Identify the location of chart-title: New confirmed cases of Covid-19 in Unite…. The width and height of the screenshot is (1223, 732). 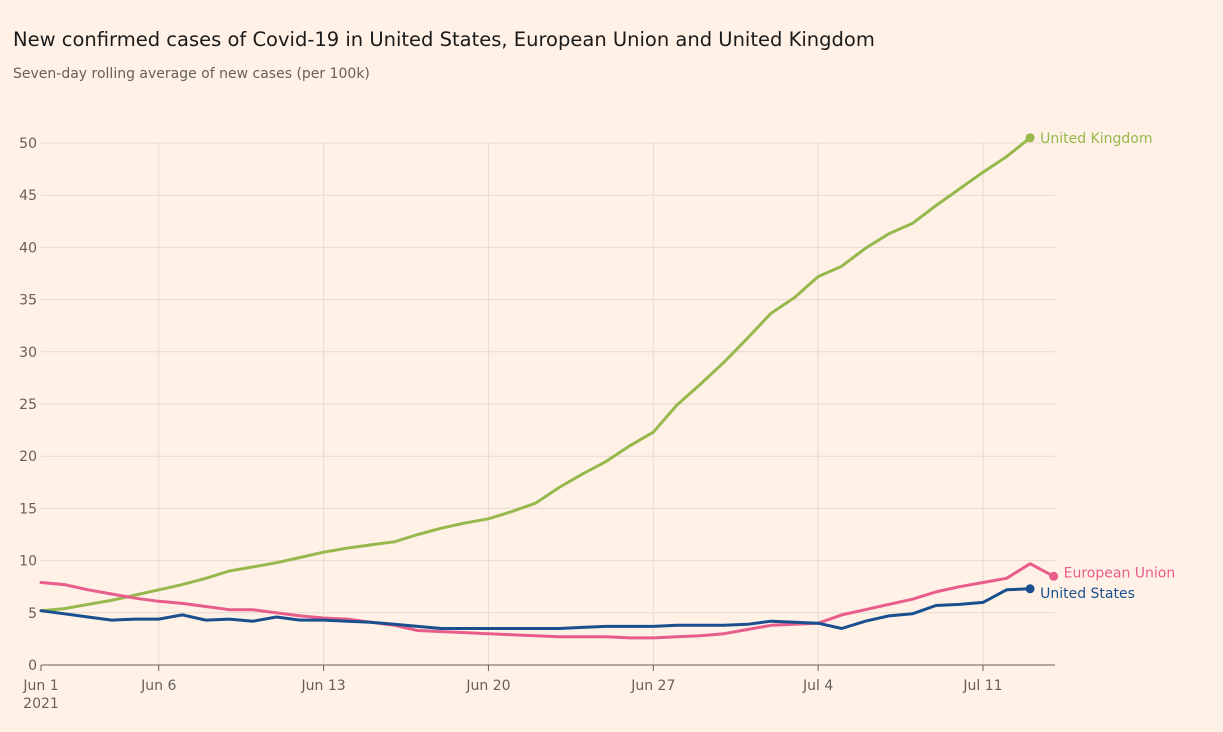
(444, 39).